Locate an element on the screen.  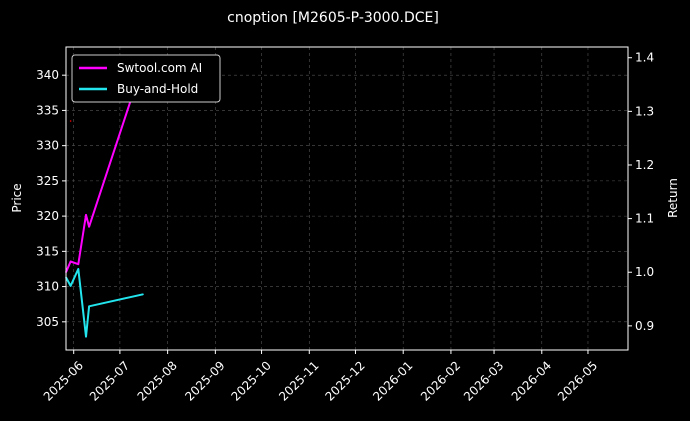
chart-title: cnoption [M2605-P-3000.DCE] is located at coordinates (333, 18).